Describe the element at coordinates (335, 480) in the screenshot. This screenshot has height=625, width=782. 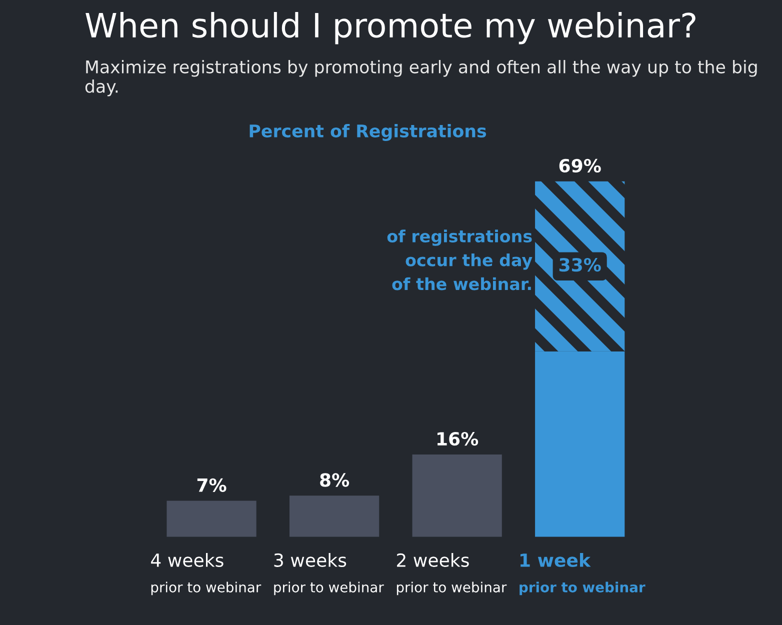
I see `data-label: 8%` at that location.